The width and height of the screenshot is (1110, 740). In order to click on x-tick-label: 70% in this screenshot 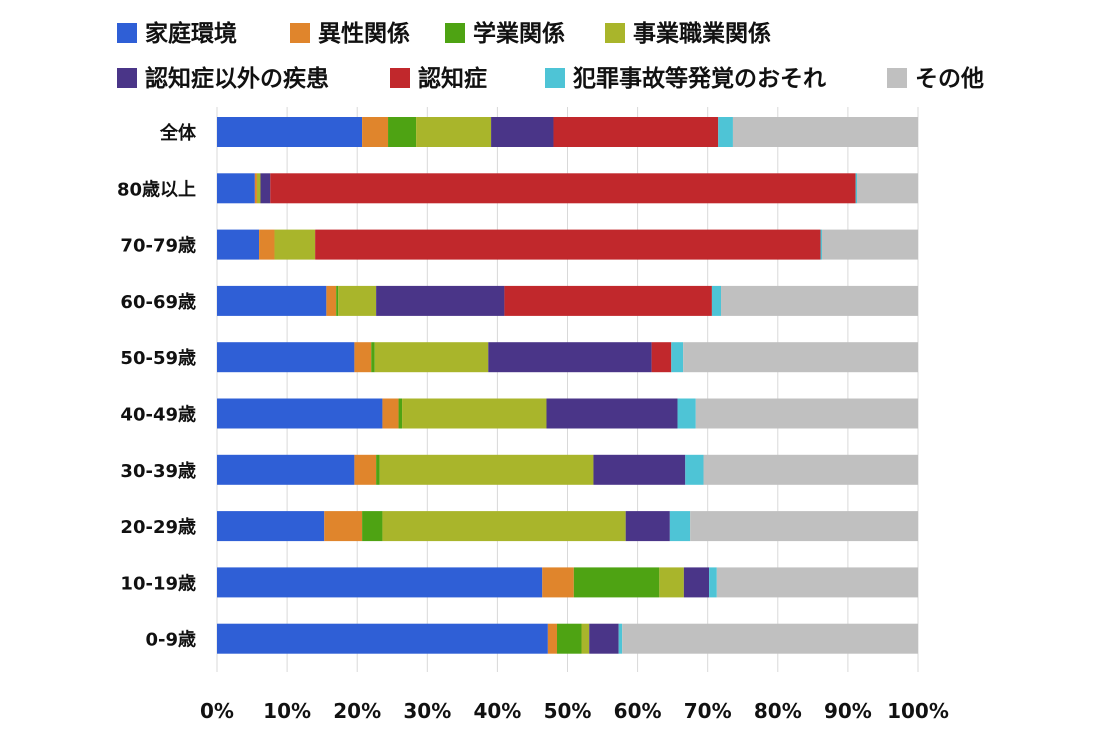, I will do `click(708, 711)`.